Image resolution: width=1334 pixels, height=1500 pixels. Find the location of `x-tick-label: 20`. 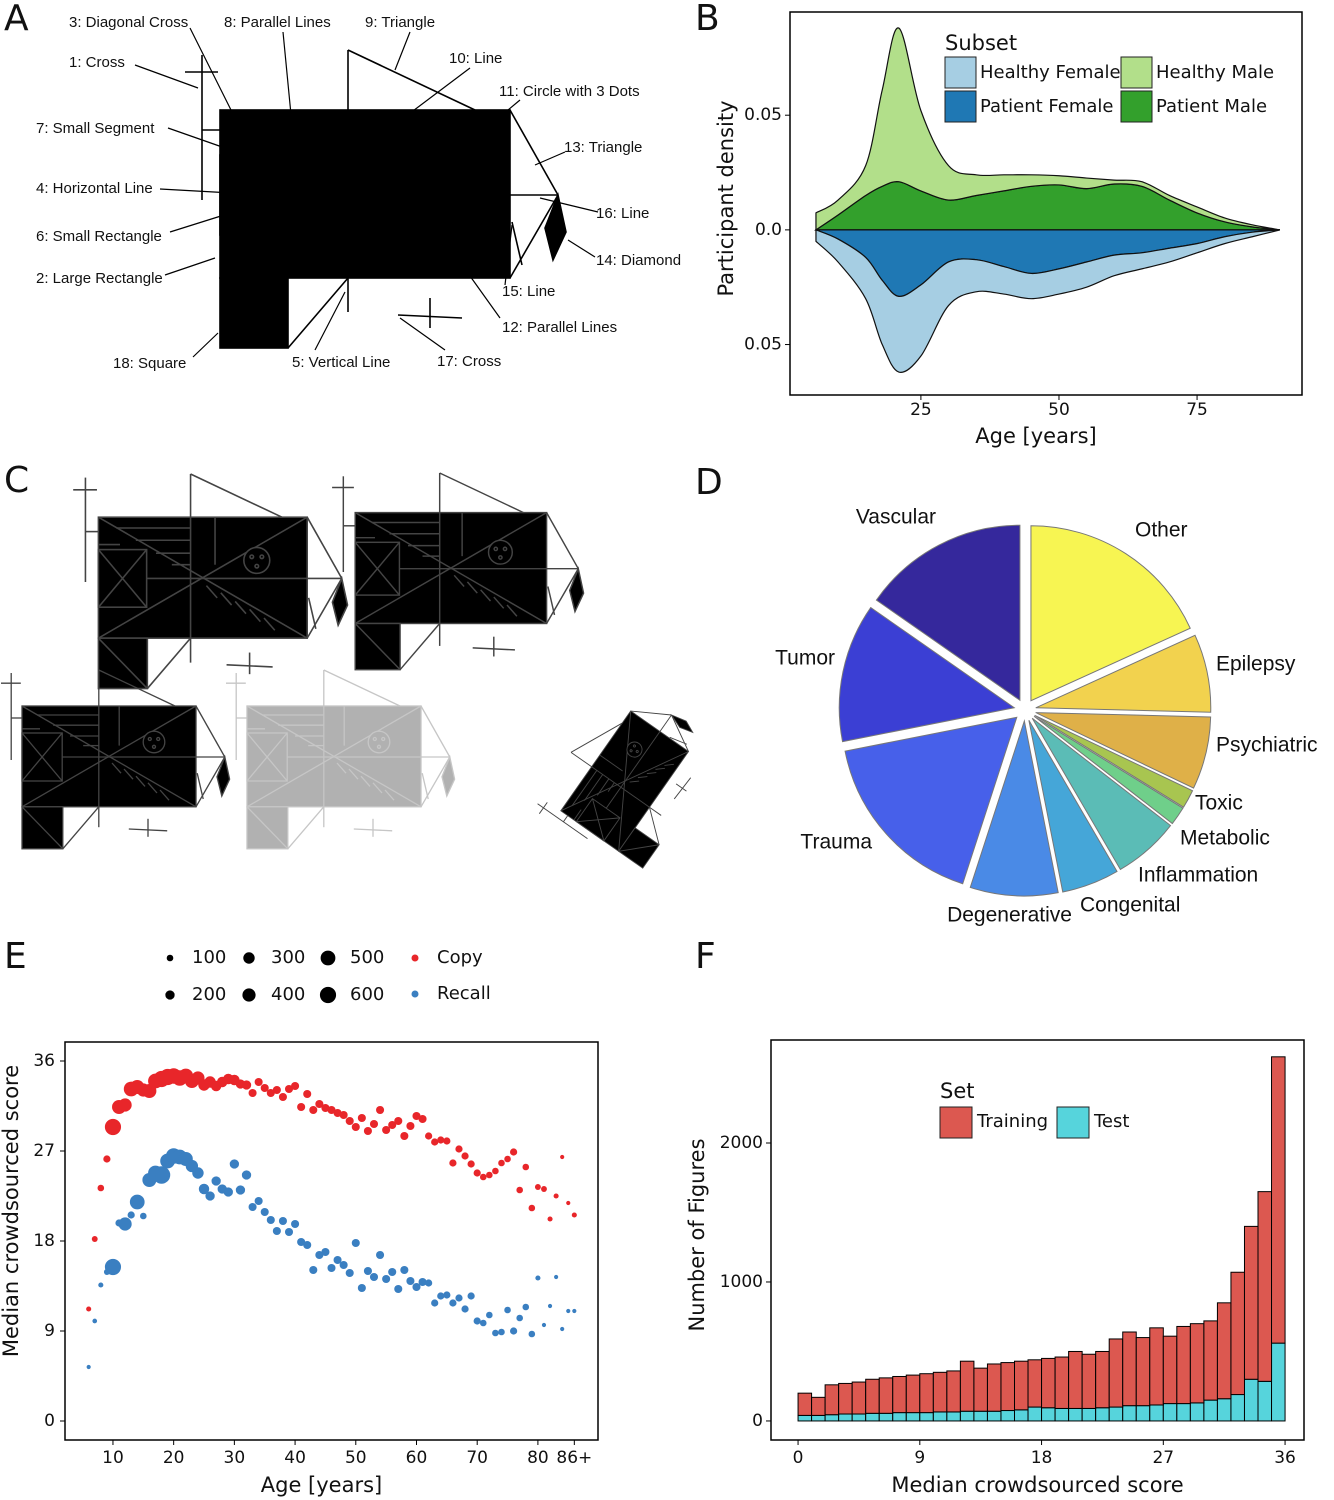

x-tick-label: 20 is located at coordinates (174, 1458).